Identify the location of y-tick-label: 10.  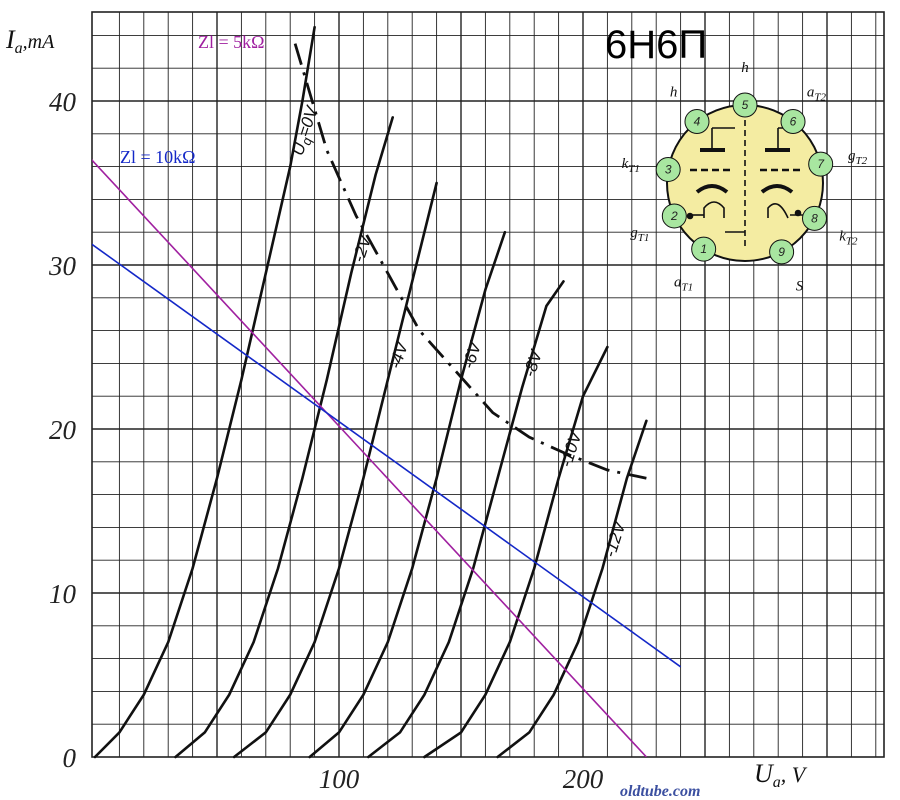
(63, 594).